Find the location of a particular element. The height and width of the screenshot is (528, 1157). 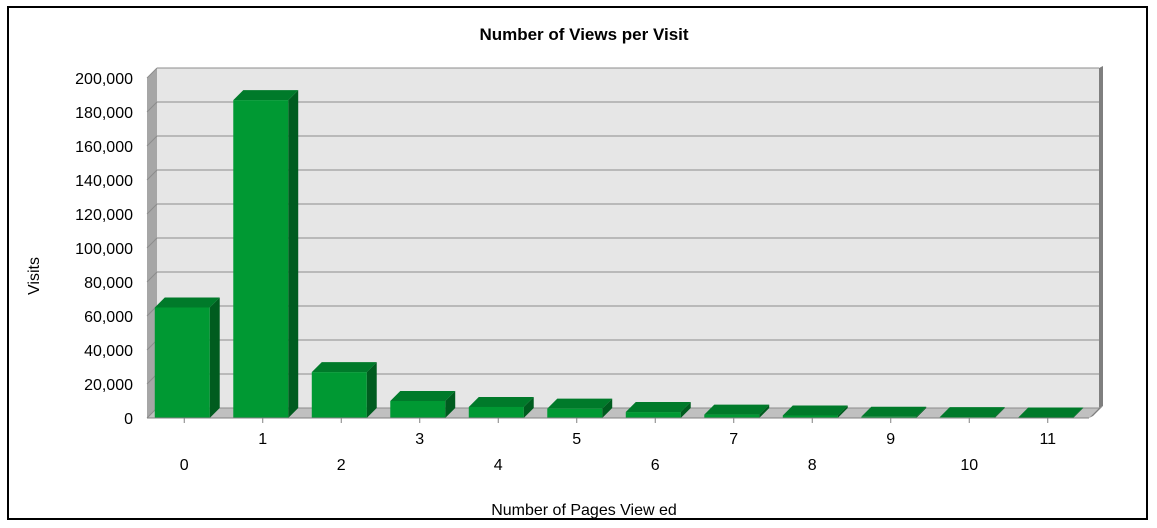

x-tick-label: 10 is located at coordinates (969, 465).